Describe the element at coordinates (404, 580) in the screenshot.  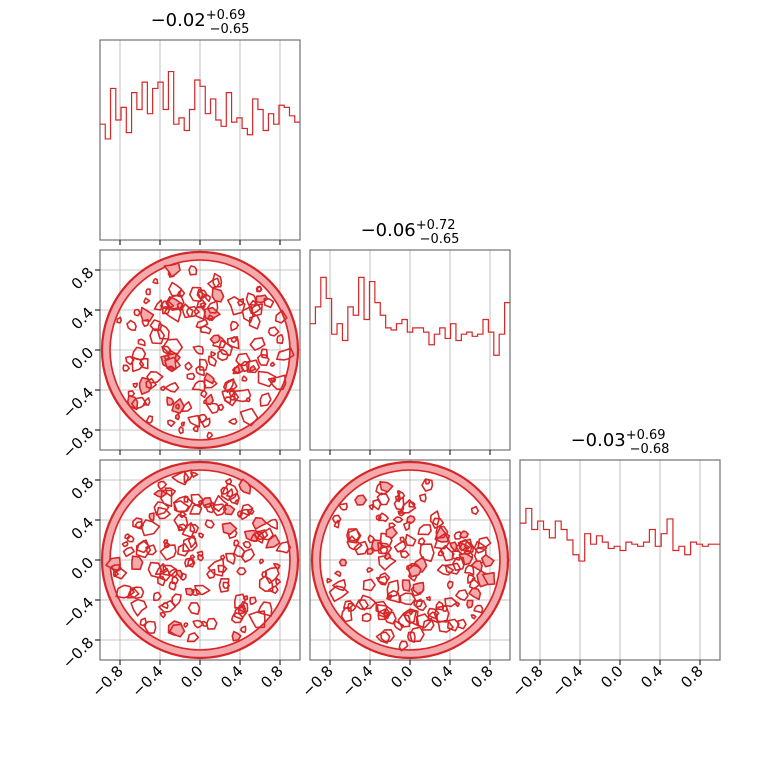
I see `contour-panel-3: −0.8 −0.4 0.0 0.4 0.8` at that location.